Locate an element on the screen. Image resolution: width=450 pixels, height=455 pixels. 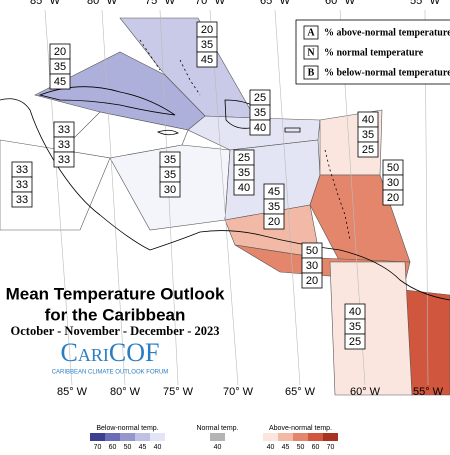
lon-label-top: 55° W is located at coordinates (425, 3).